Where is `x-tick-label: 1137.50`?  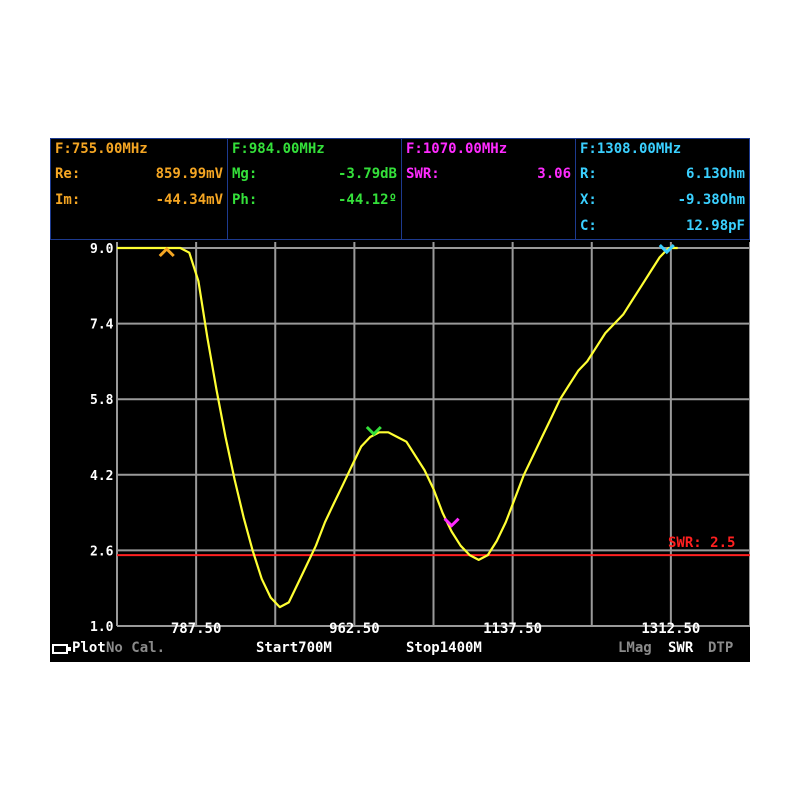
x-tick-label: 1137.50 is located at coordinates (512, 629).